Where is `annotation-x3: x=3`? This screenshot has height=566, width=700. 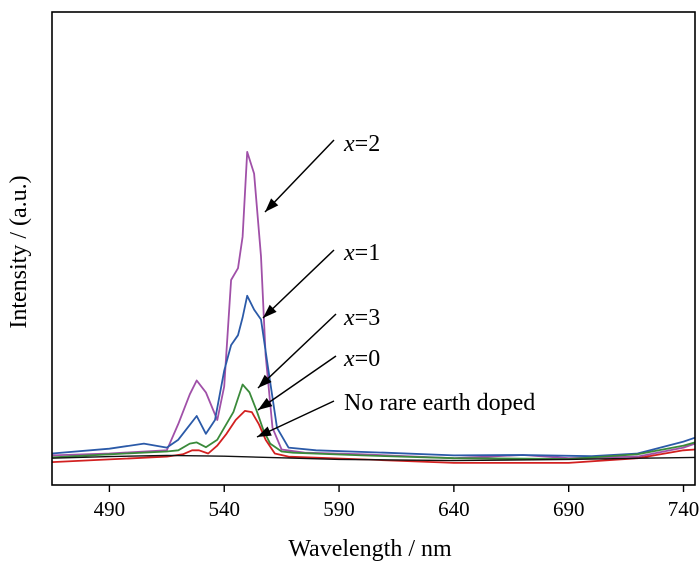
annotation-x3: x=3 is located at coordinates (361, 318).